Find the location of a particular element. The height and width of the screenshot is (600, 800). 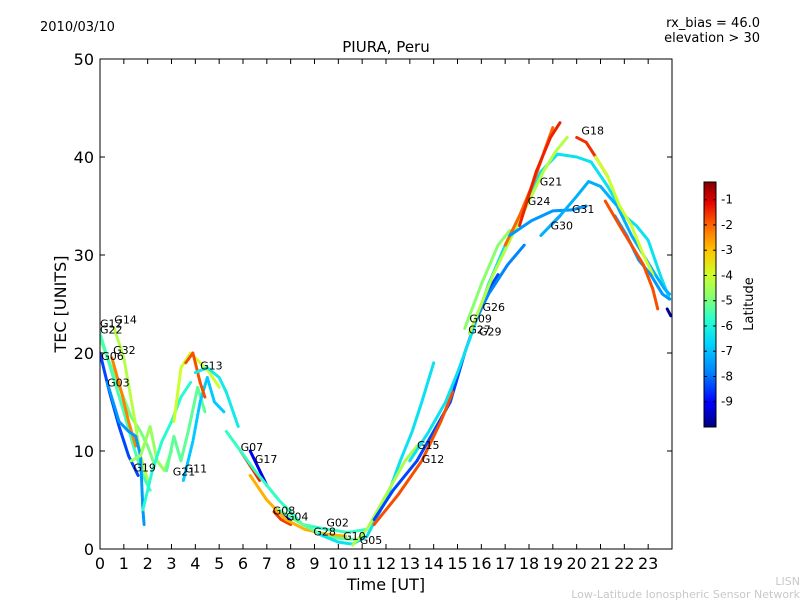

series-g03b is located at coordinates (631, 255).